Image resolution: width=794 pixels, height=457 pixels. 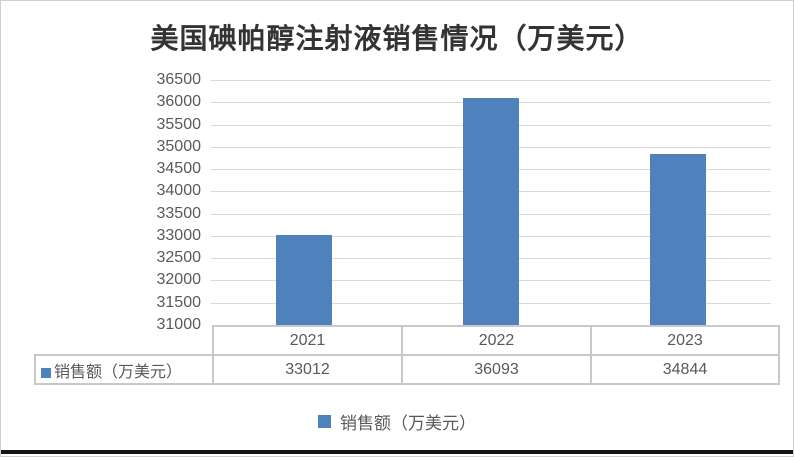 What do you see at coordinates (304, 280) in the screenshot?
I see `bar-2021` at bounding box center [304, 280].